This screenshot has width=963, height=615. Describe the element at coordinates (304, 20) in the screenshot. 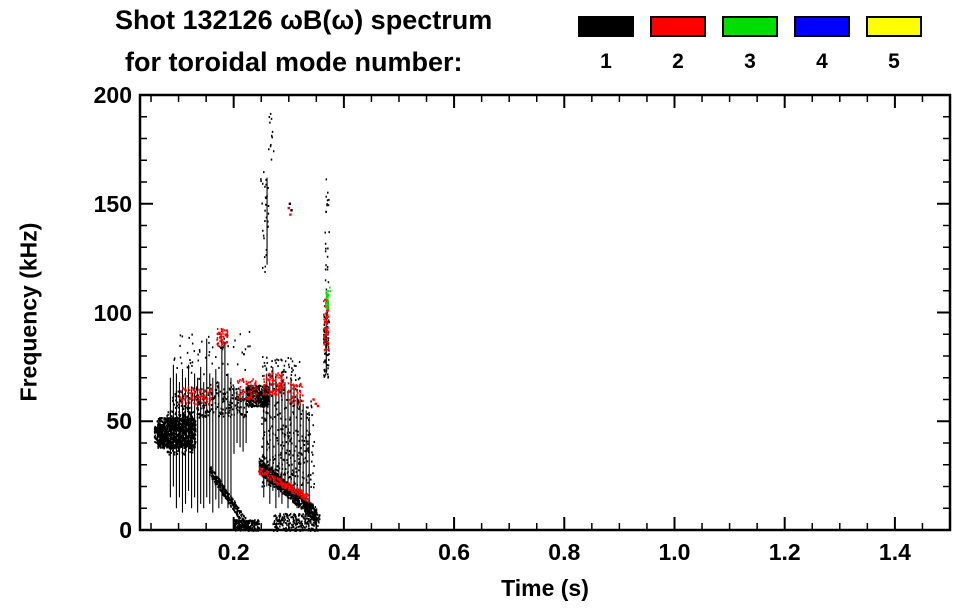

I see `chart-title: Shot 132126 ωB(ω) spectrum` at that location.